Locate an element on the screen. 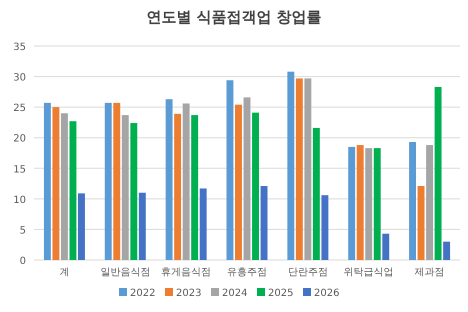 This screenshot has width=468, height=312. y-tick-label: 25 is located at coordinates (19, 108).